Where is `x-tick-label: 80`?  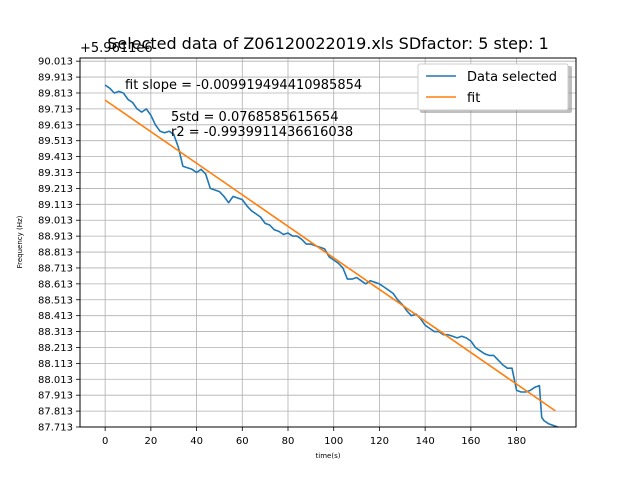 x-tick-label: 80 is located at coordinates (288, 441).